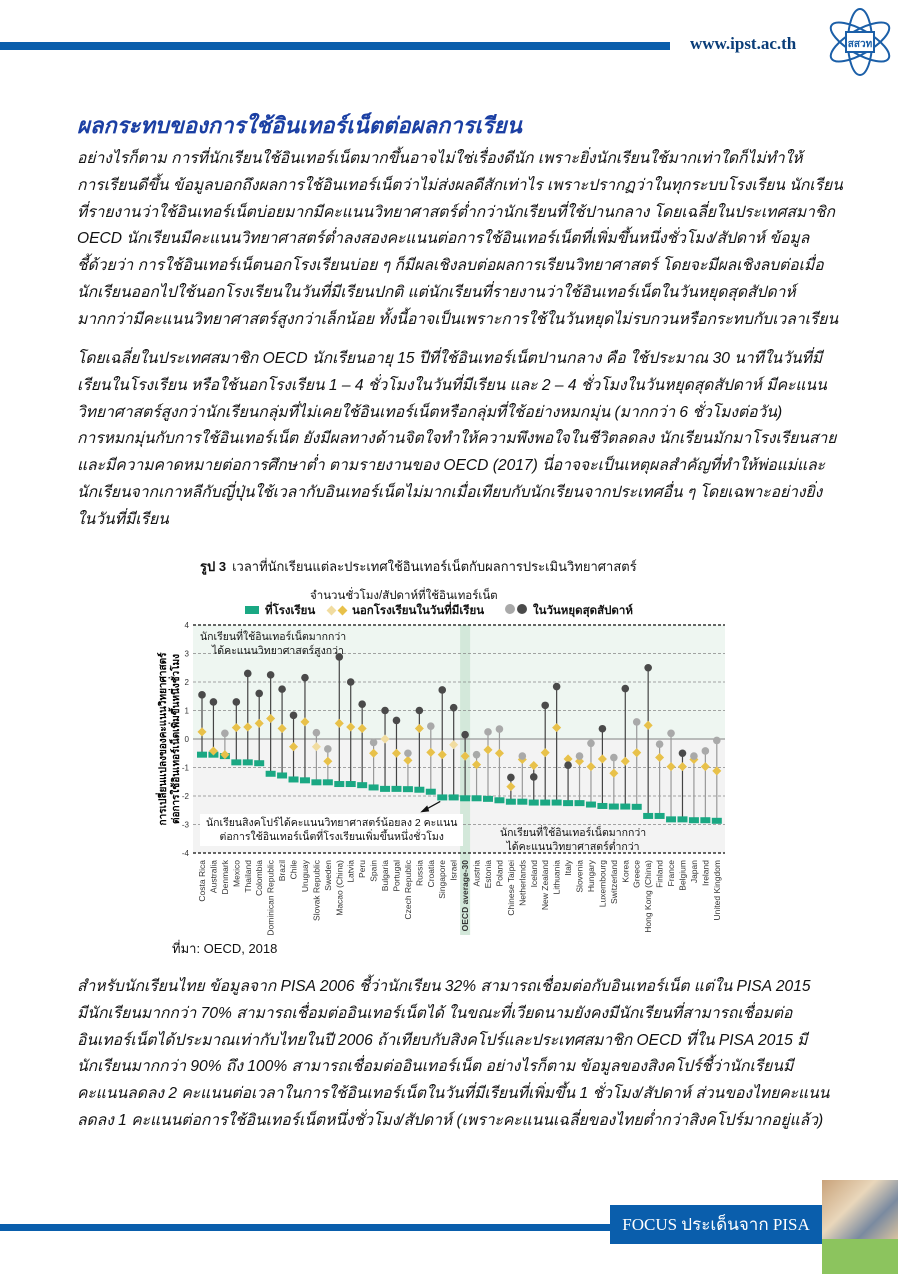 This screenshot has width=898, height=1274. I want to click on country-label: Mexico, so click(236, 873).